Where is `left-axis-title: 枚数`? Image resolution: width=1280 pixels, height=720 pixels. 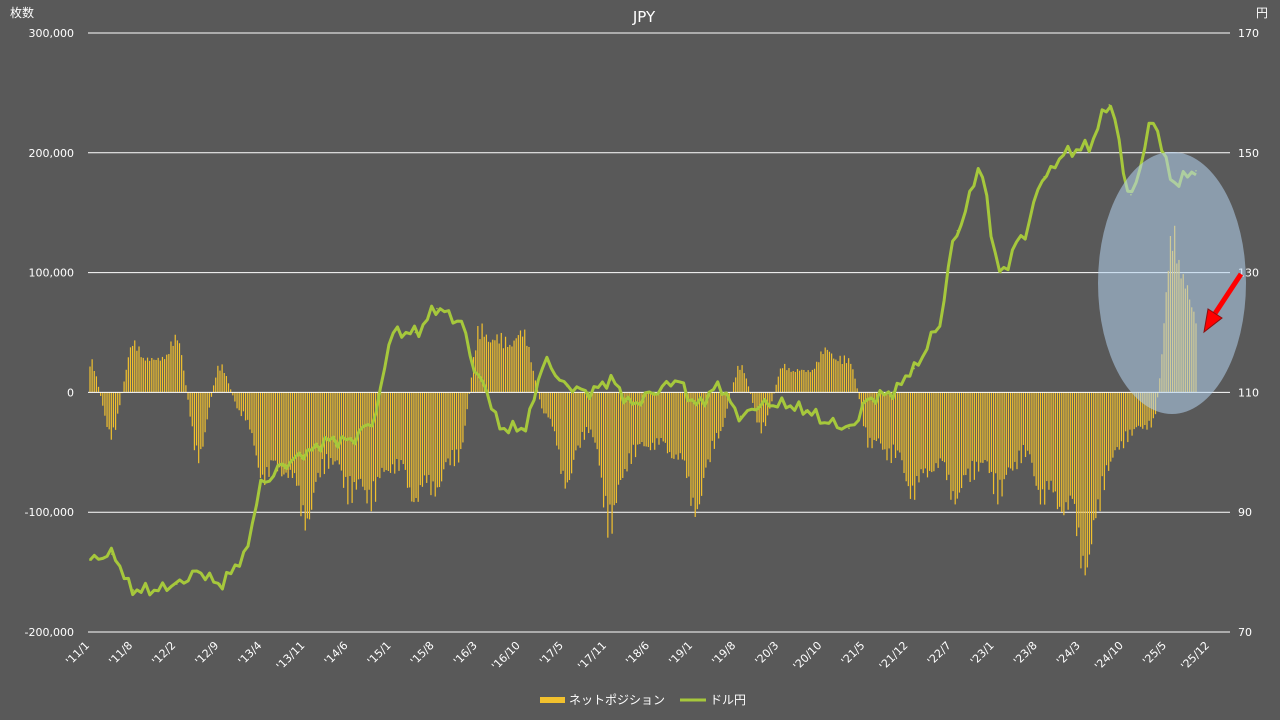 left-axis-title: 枚数 is located at coordinates (22, 12).